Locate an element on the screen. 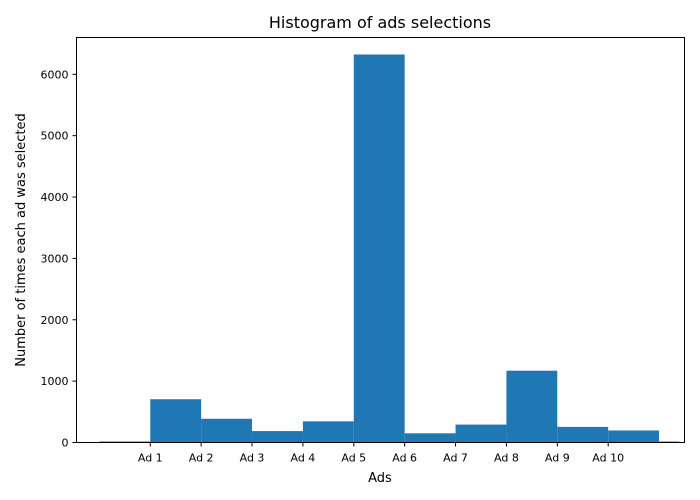 The height and width of the screenshot is (500, 700). x-axis-label: Ads is located at coordinates (380, 478).